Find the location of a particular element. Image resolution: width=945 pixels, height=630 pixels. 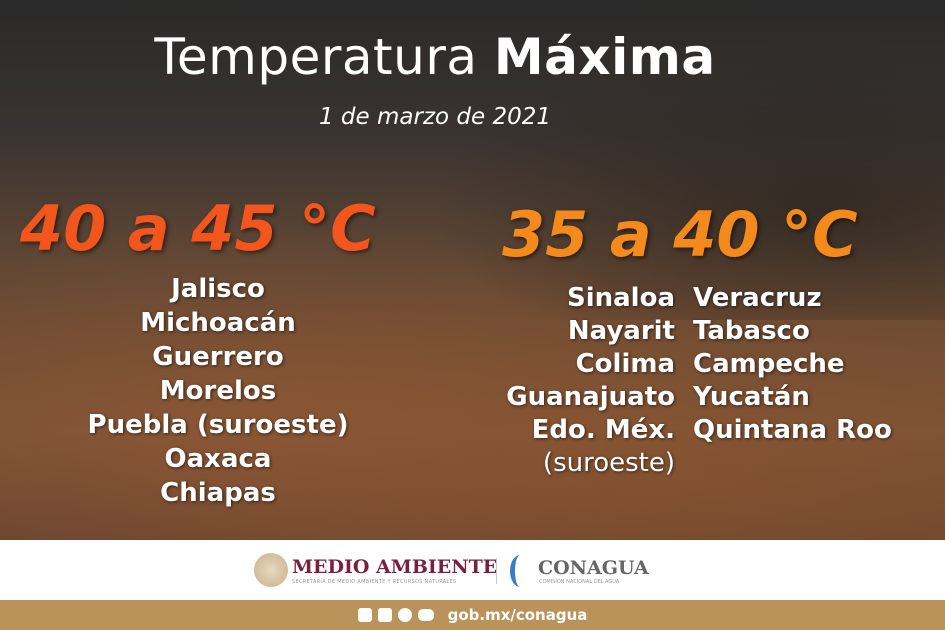

state-item: Edo. Méx. is located at coordinates (603, 430).